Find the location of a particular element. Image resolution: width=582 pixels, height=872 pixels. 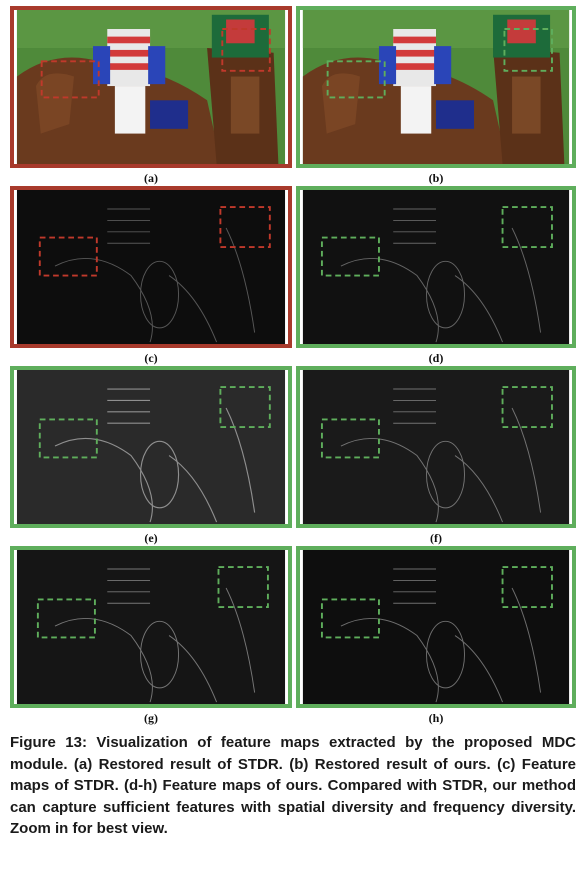

panel-h-feature-map is located at coordinates (436, 627).